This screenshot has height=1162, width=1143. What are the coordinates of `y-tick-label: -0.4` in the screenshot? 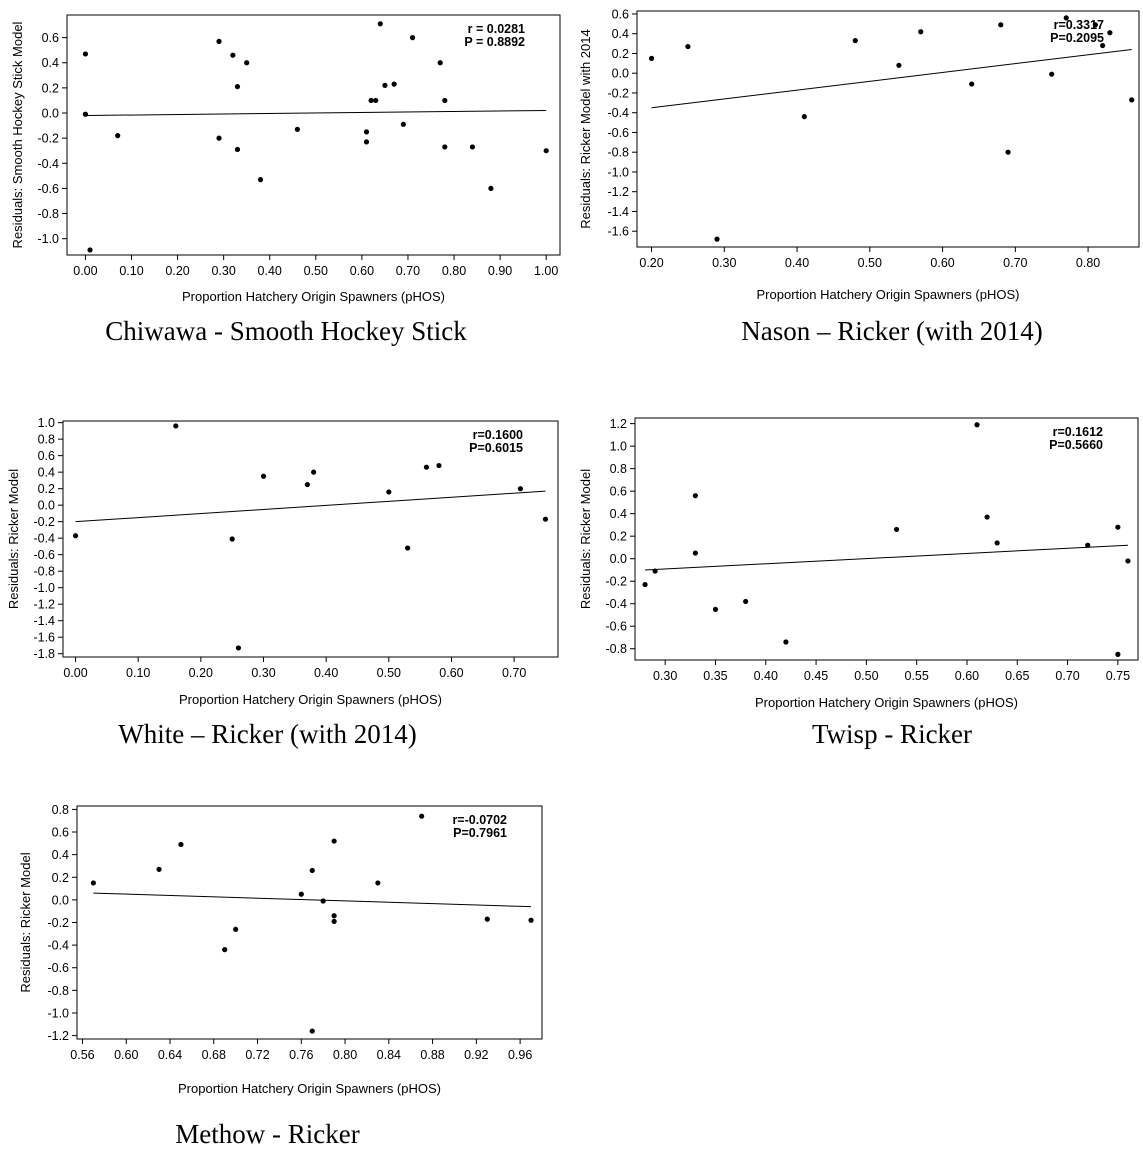 It's located at (44, 539).